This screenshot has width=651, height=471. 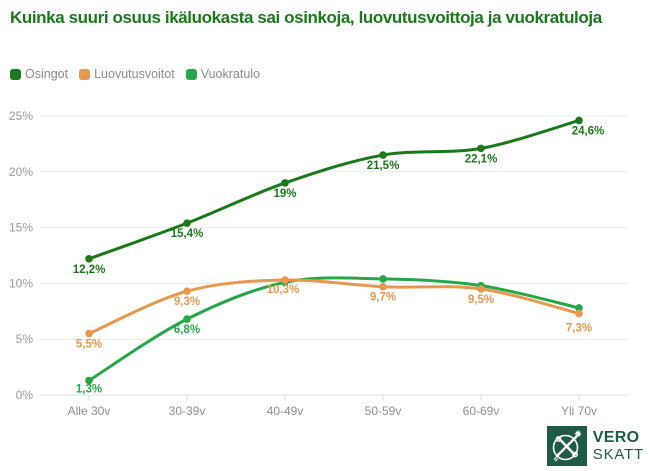 I want to click on data-label-osingot: 12,2%, so click(x=89, y=270).